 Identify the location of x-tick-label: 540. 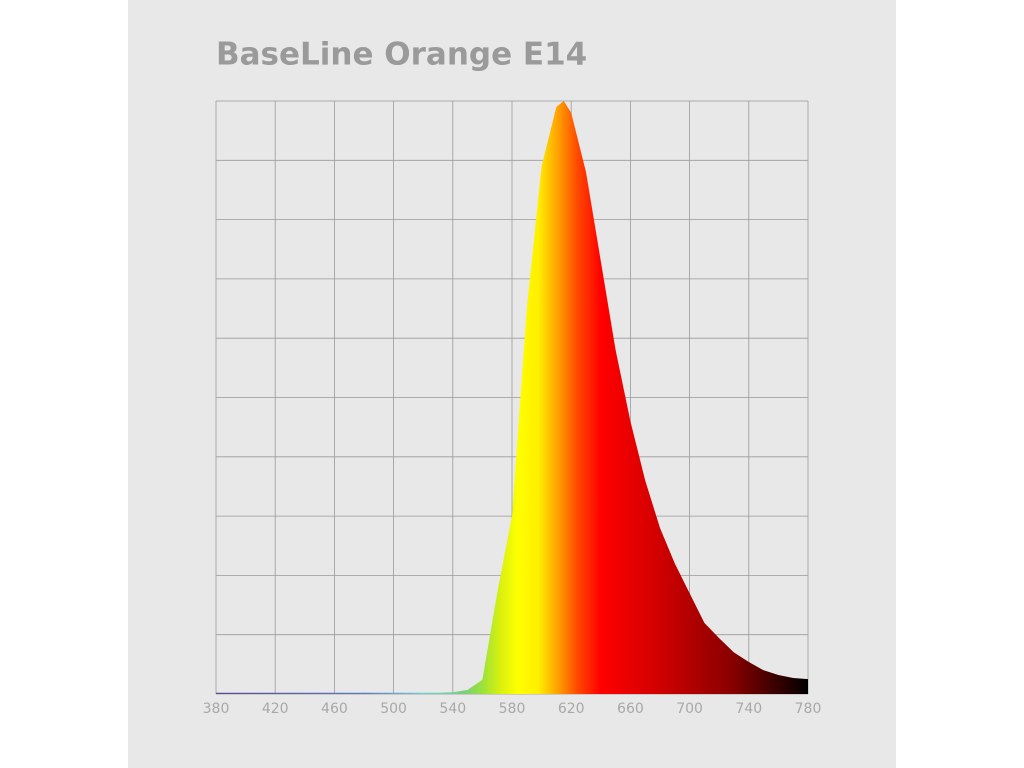
(452, 709).